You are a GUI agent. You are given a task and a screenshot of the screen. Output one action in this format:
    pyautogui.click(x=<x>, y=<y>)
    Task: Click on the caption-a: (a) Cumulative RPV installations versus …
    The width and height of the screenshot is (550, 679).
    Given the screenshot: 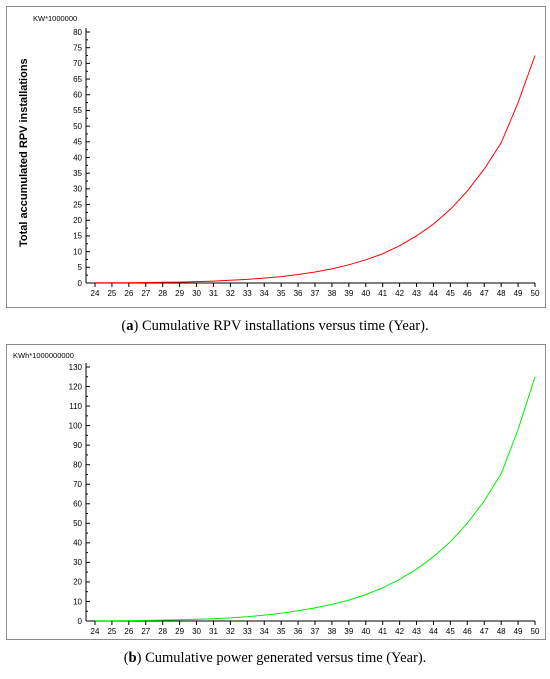 What is the action you would take?
    pyautogui.click(x=275, y=326)
    